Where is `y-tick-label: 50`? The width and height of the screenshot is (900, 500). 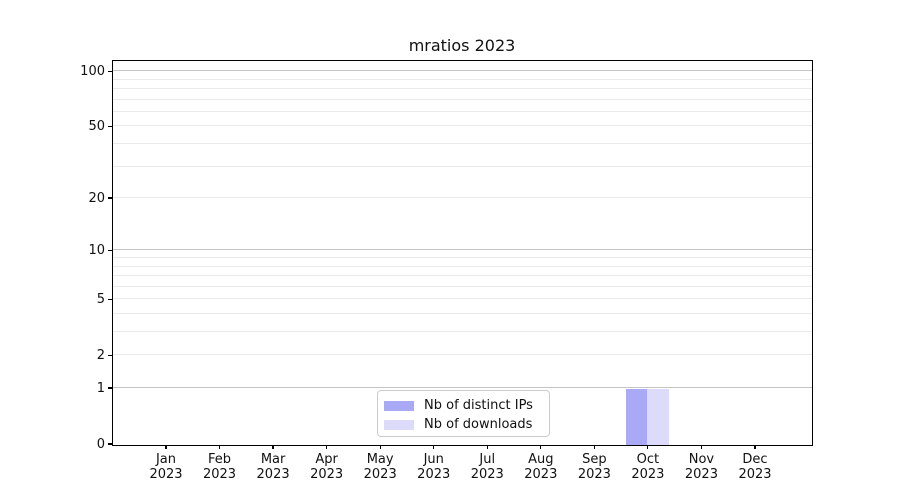 y-tick-label: 50 is located at coordinates (96, 126).